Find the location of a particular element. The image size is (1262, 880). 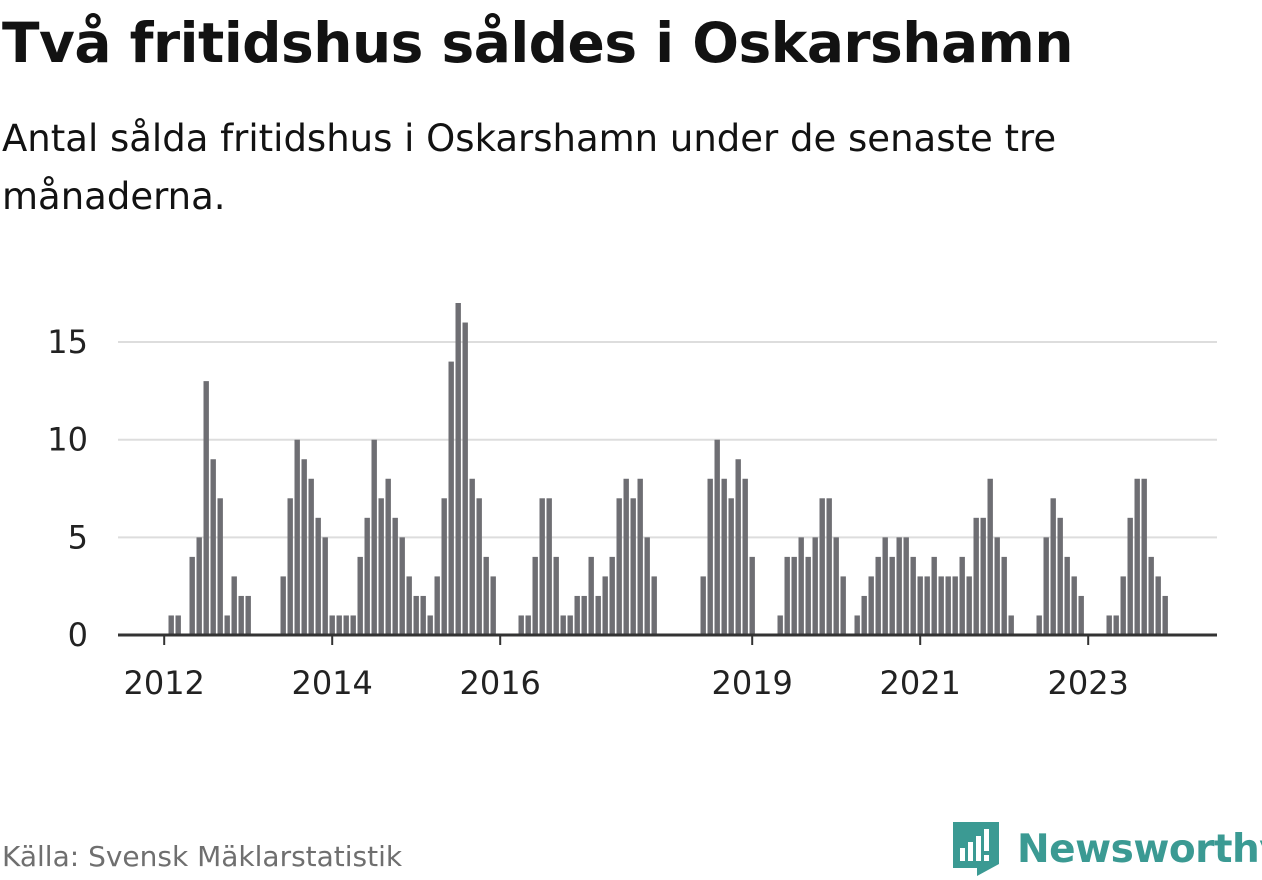

y-tick-label: 0 is located at coordinates (78, 635).